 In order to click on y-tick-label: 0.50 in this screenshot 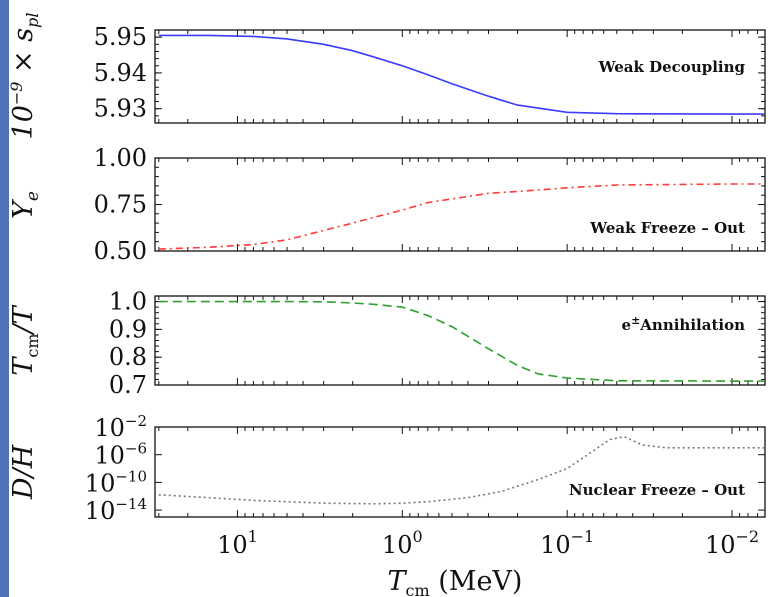, I will do `click(120, 251)`.